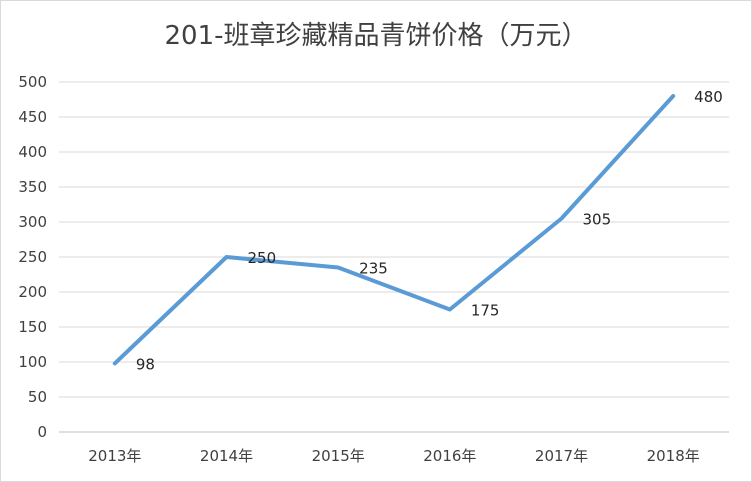 This screenshot has width=752, height=482. What do you see at coordinates (561, 456) in the screenshot?
I see `x-tick-label: 2017年` at bounding box center [561, 456].